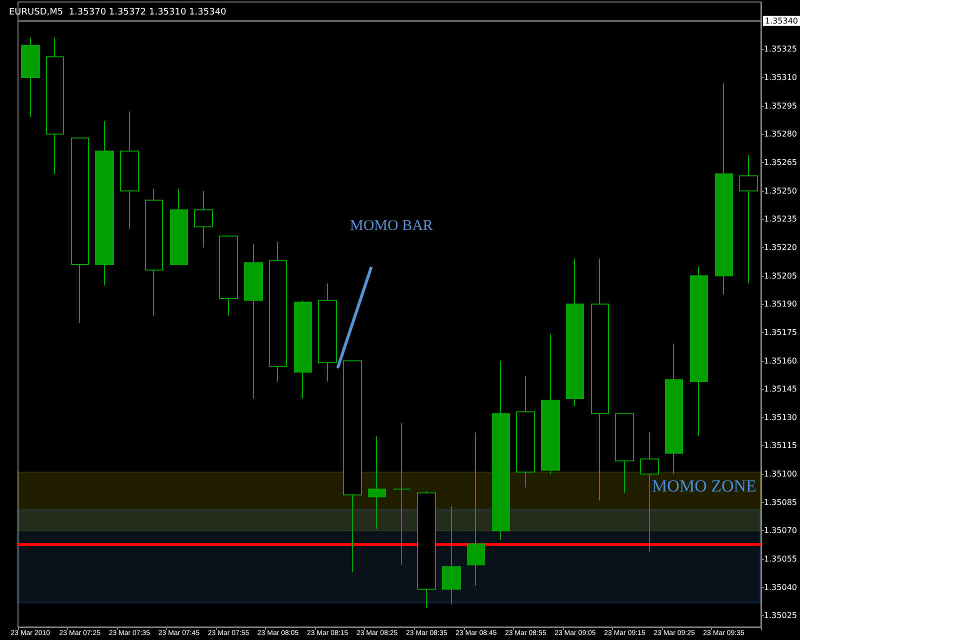 Image resolution: width=960 pixels, height=640 pixels. What do you see at coordinates (781, 77) in the screenshot?
I see `y-tick-label: 1.35310` at bounding box center [781, 77].